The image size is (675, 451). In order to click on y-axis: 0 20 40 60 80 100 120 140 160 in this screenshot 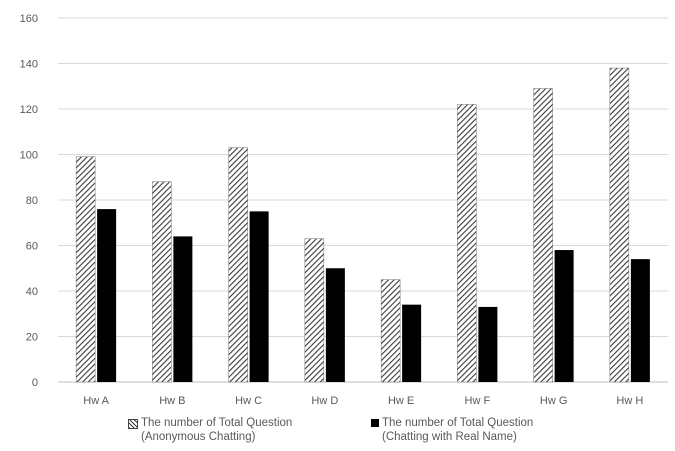, I will do `click(29, 201)`.